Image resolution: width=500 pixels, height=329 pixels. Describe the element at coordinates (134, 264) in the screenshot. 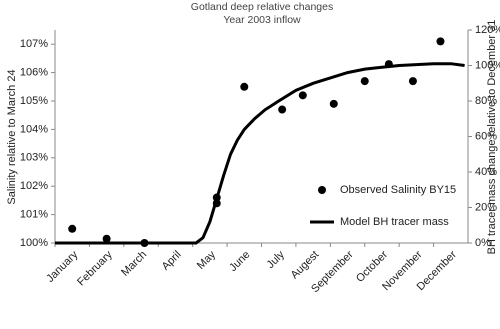

I see `x-tick-label: March` at that location.